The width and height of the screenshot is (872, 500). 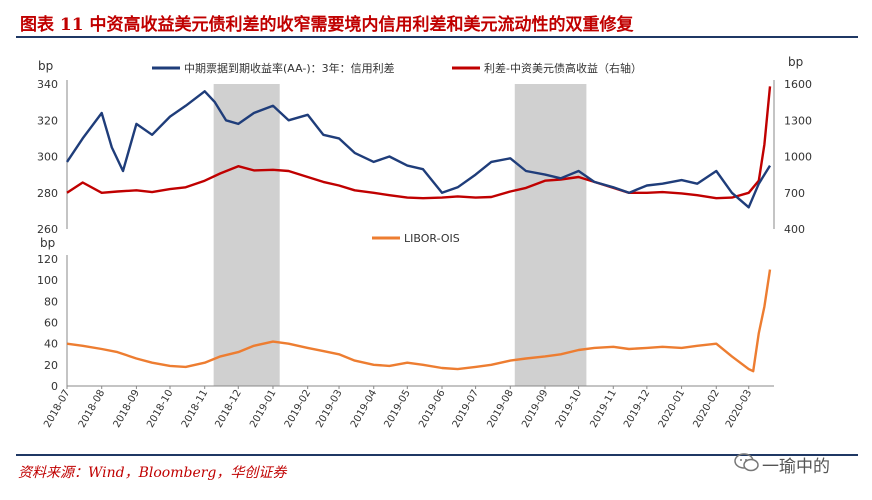 I want to click on x-tick-label: 2018-10, so click(x=160, y=409).